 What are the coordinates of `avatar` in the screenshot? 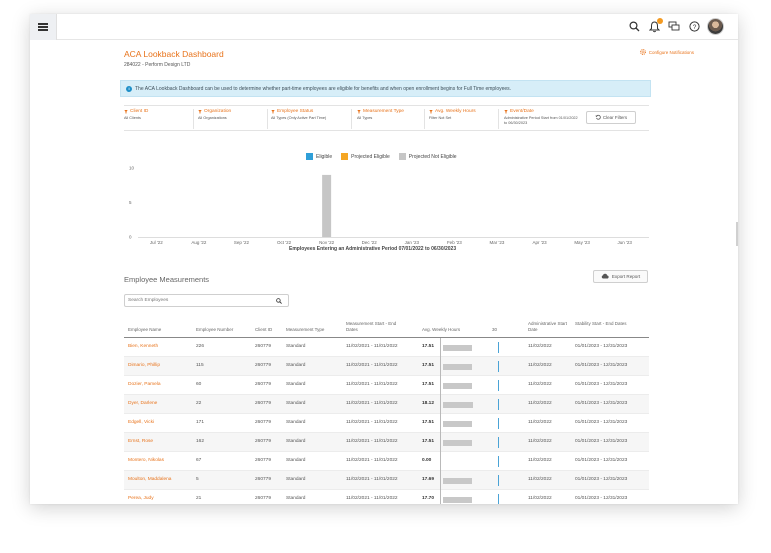 It's located at (715, 26).